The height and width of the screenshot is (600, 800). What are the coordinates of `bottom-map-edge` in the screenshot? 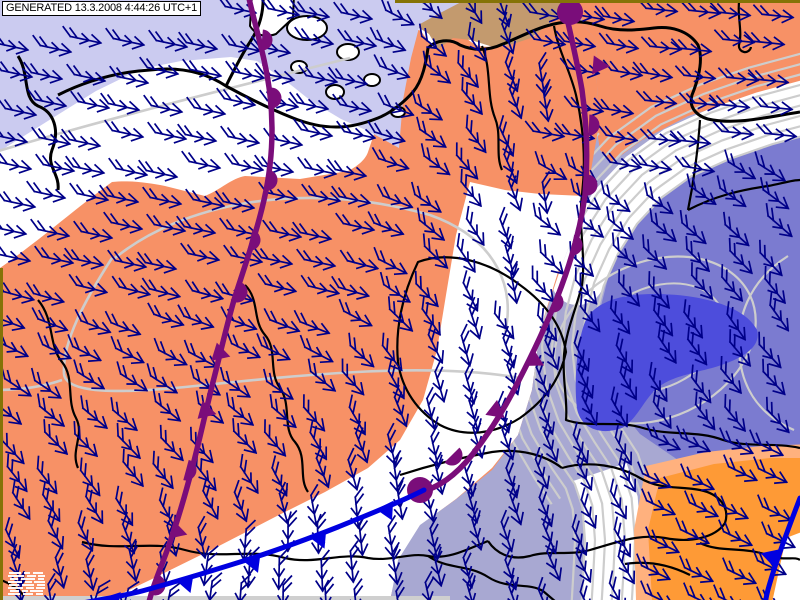 It's located at (225, 598).